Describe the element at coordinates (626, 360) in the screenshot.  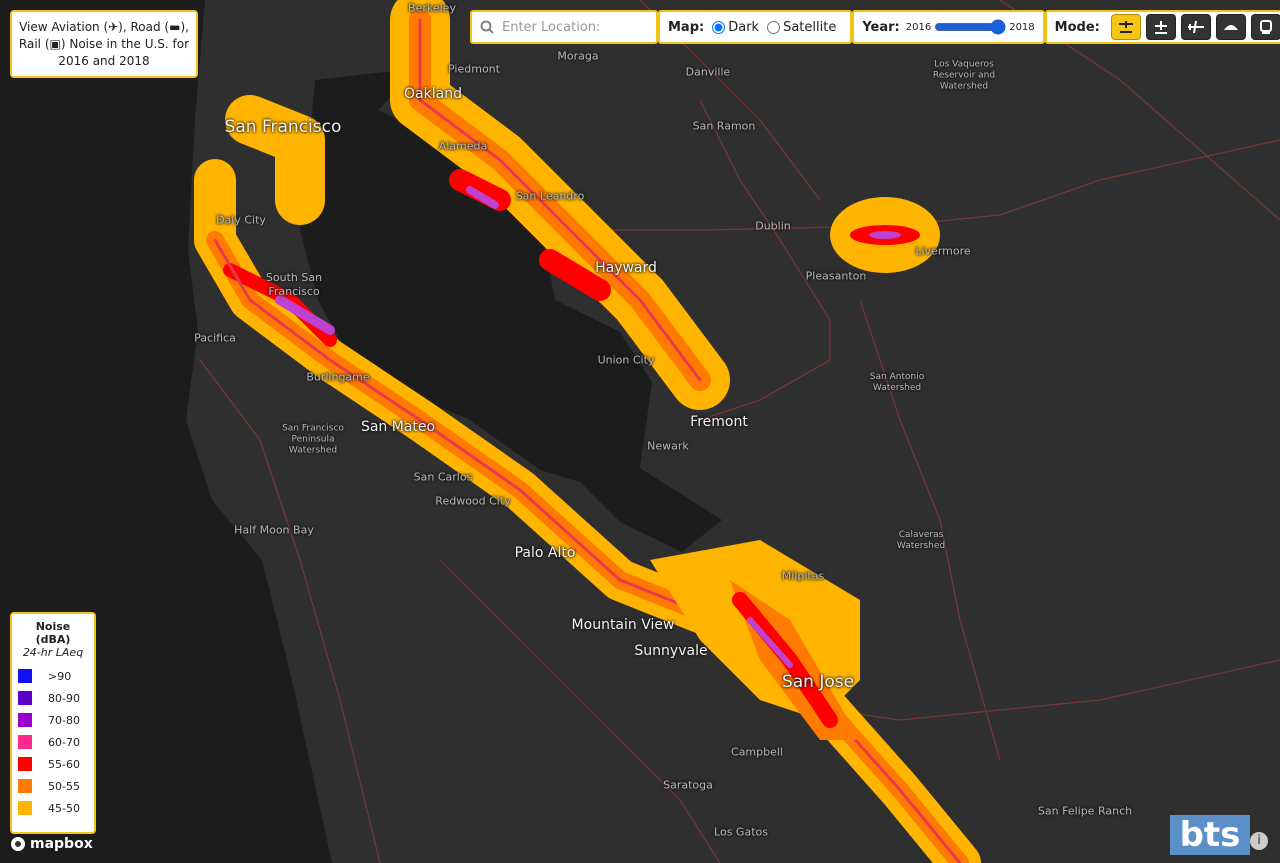
I see `place-label: Union City` at that location.